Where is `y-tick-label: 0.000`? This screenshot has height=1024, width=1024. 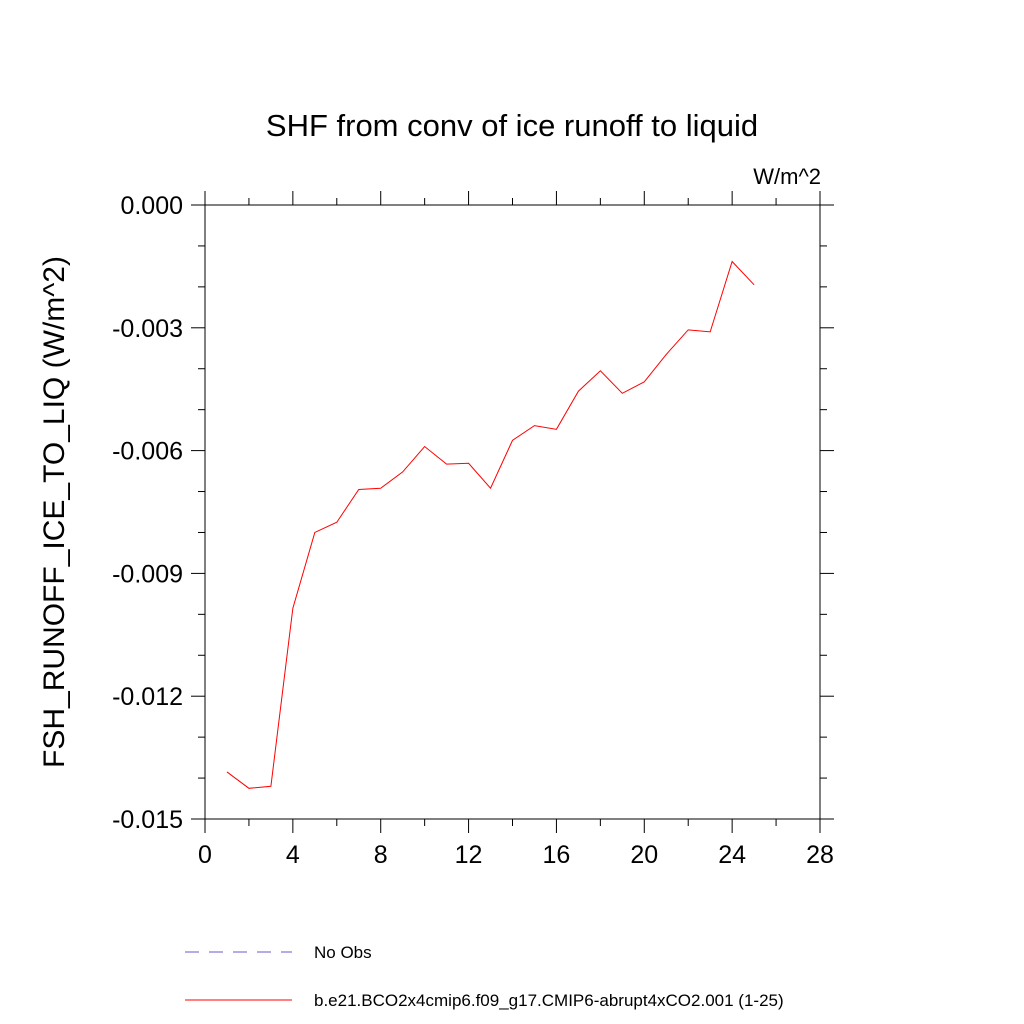 y-tick-label: 0.000 is located at coordinates (151, 206).